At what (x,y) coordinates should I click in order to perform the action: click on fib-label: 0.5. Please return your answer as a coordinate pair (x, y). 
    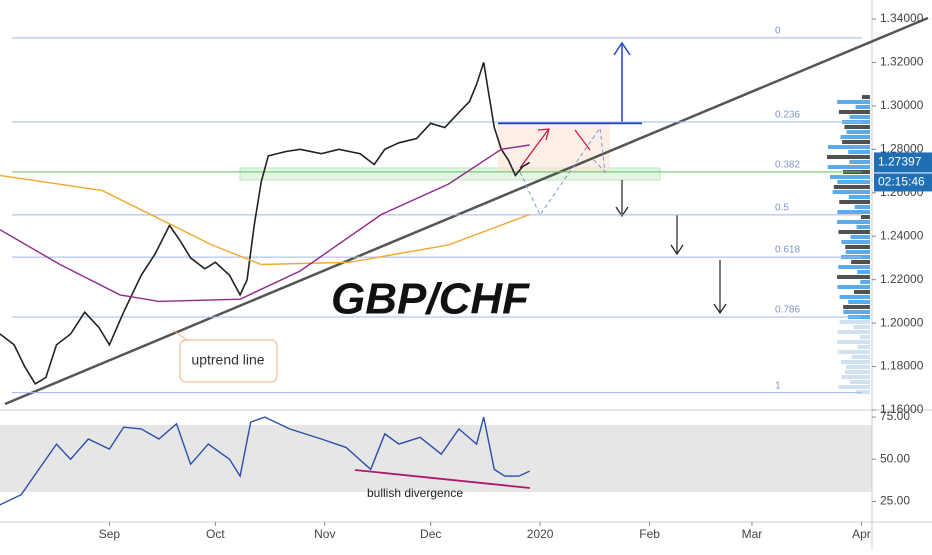
    Looking at the image, I should click on (782, 208).